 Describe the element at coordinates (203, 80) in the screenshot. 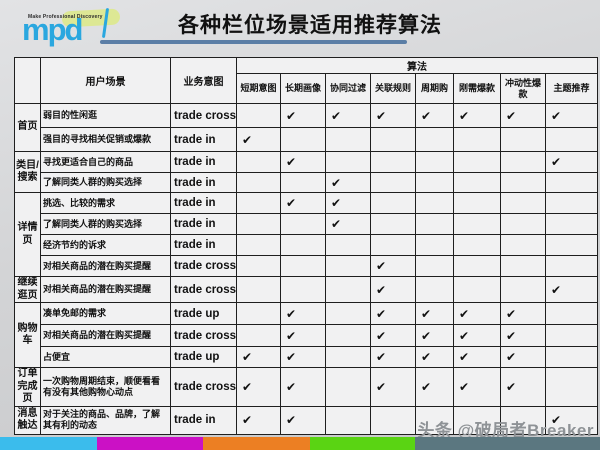

I see `header-business-intent: 业务意图` at that location.